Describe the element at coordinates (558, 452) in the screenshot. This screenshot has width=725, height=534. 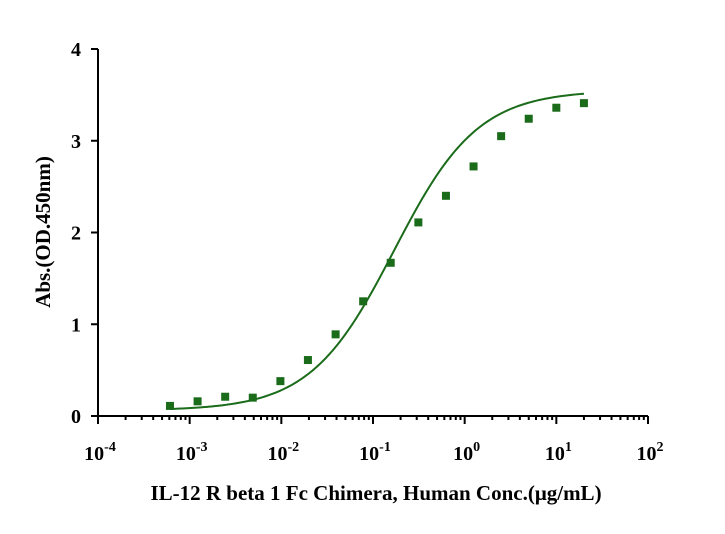
I see `x-tick-label: 10¹` at that location.